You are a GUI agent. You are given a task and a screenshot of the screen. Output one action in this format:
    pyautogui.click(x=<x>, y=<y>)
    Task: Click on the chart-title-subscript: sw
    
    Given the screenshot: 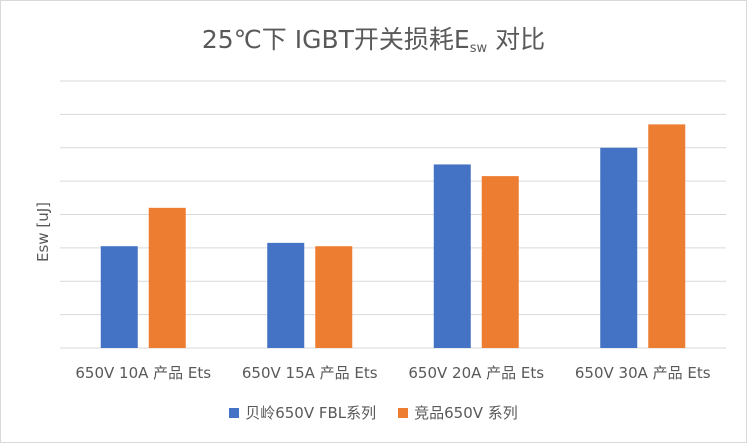 What is the action you would take?
    pyautogui.click(x=478, y=48)
    